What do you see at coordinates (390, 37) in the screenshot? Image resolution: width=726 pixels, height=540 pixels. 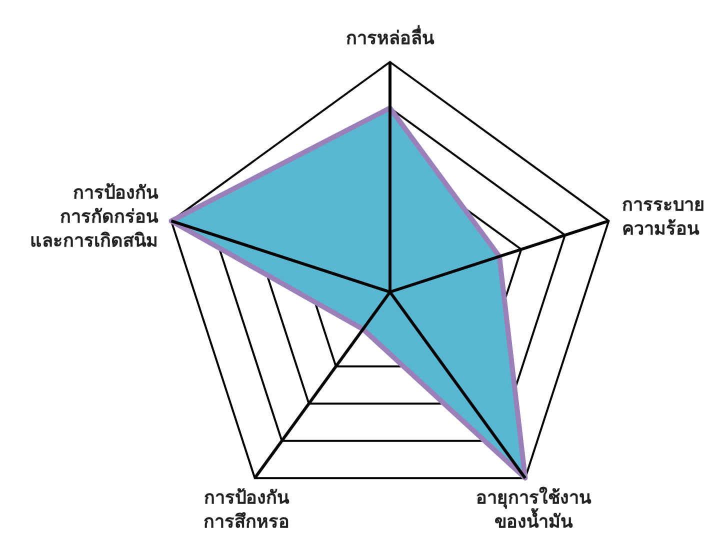 I see `spoke-label: การหล่อลื่น` at bounding box center [390, 37].